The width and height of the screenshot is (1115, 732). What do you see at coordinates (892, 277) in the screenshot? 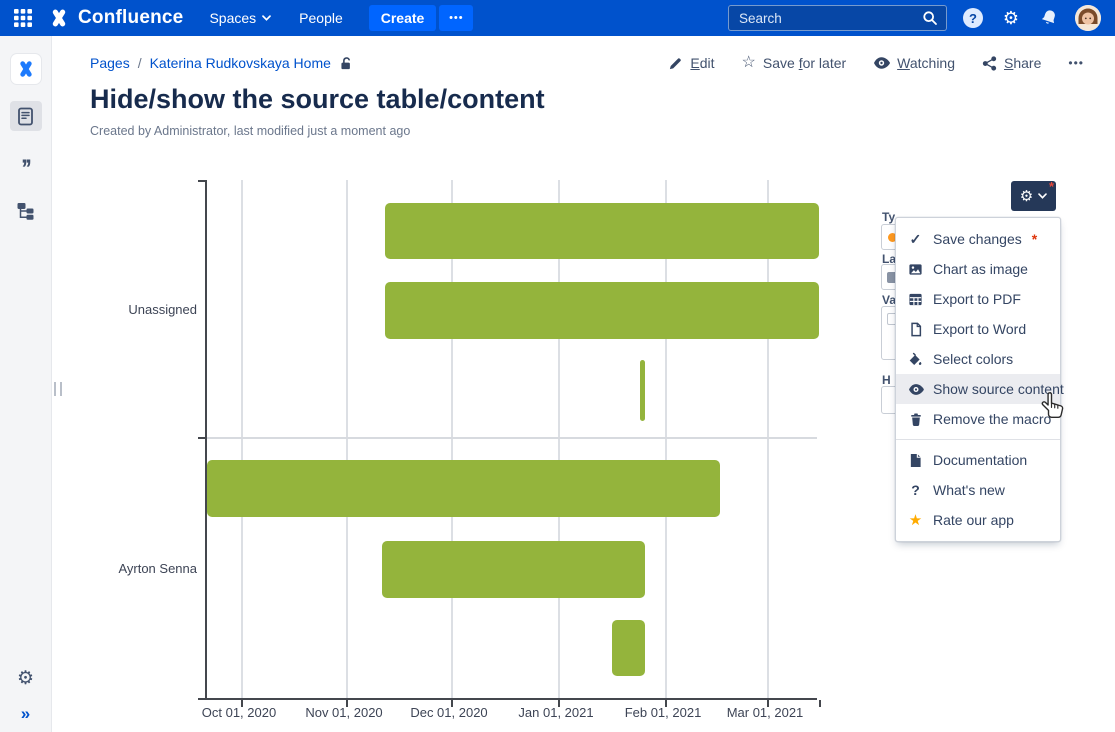
I see `column-icon` at bounding box center [892, 277].